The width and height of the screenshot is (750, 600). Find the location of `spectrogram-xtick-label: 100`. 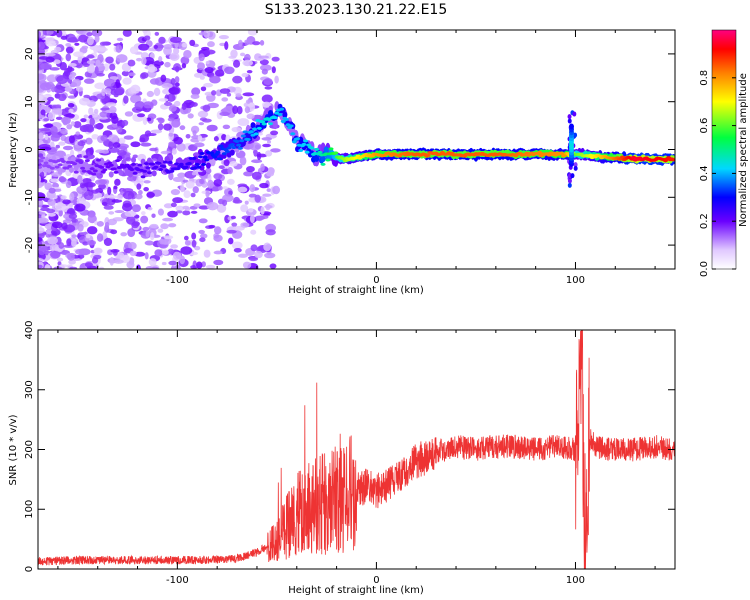

spectrogram-xtick-label: 100 is located at coordinates (575, 280).